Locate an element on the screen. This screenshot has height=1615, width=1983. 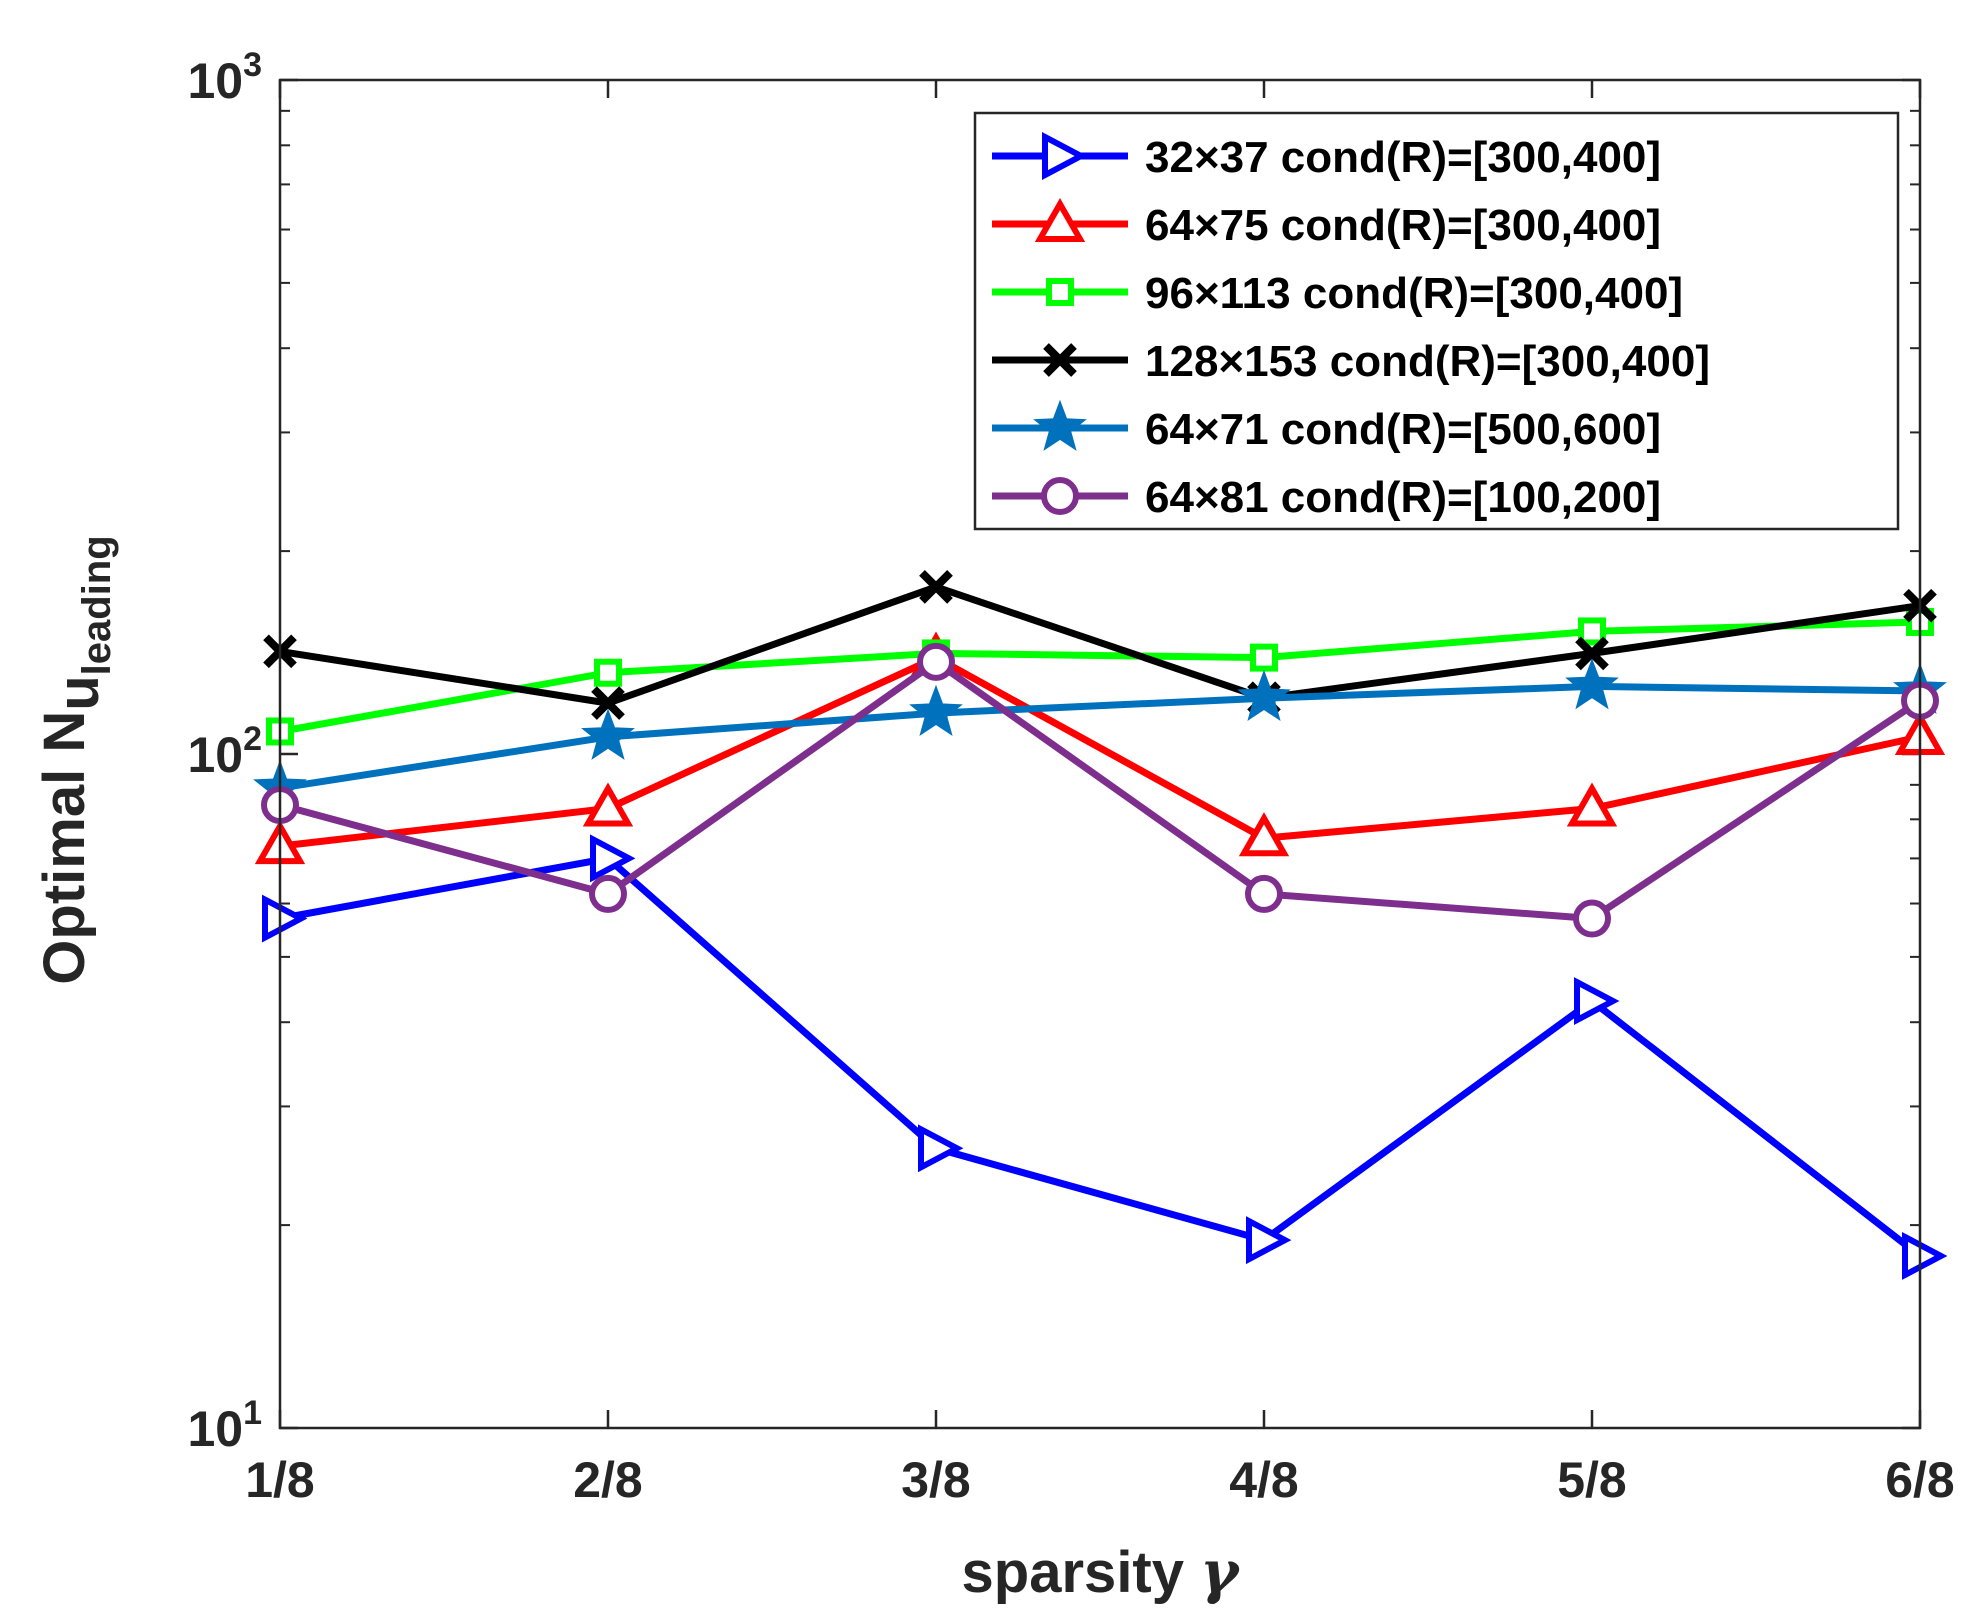
x-tick-labels: 1/8 2/8 3/8 4/8 5/8 6/8 is located at coordinates (1100, 1480).